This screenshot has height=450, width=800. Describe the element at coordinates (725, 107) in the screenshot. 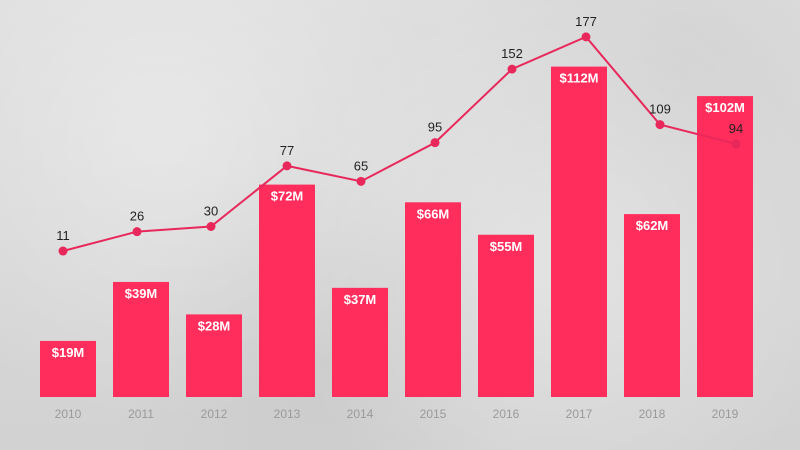

I see `bar-label-2019: $102M` at that location.